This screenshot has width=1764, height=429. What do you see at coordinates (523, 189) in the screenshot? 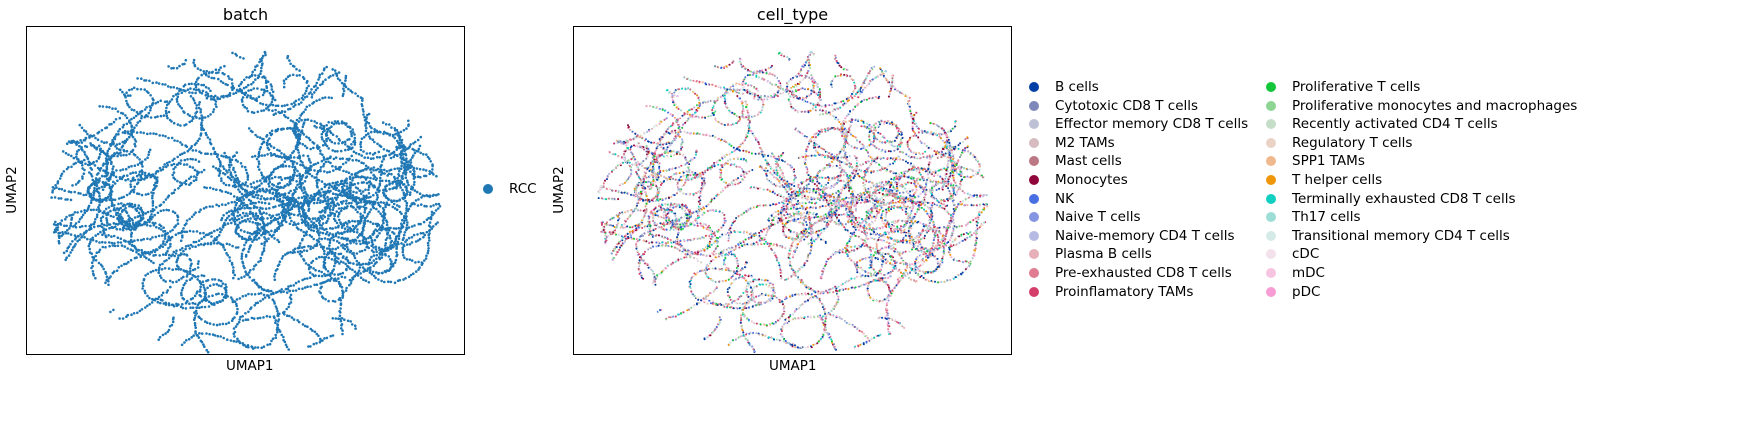
I see `legend-label: RCC` at bounding box center [523, 189].